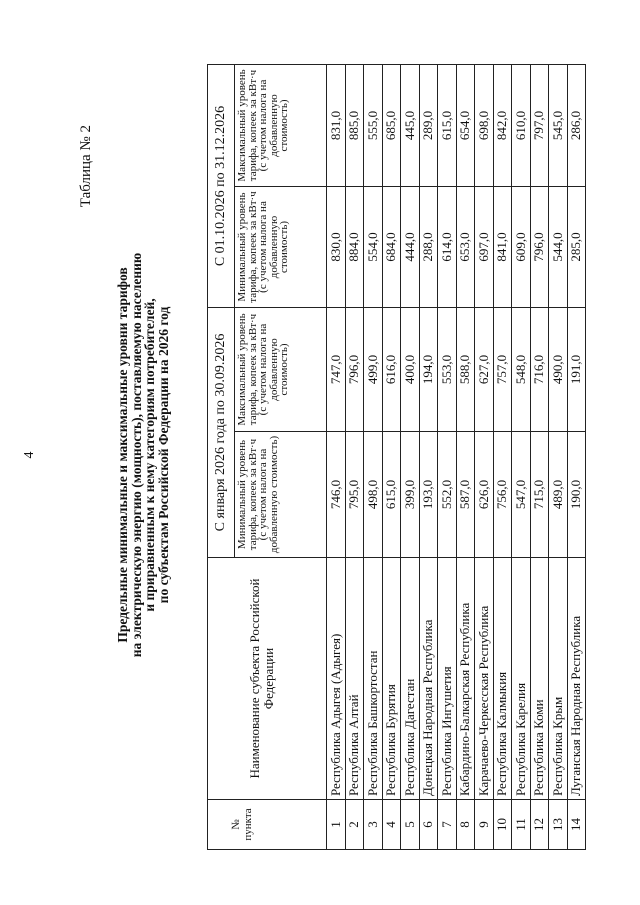 Image resolution: width=640 pixels, height=905 pixels. What do you see at coordinates (409, 678) in the screenshot?
I see `region-name: Республика Дагестан` at bounding box center [409, 678].